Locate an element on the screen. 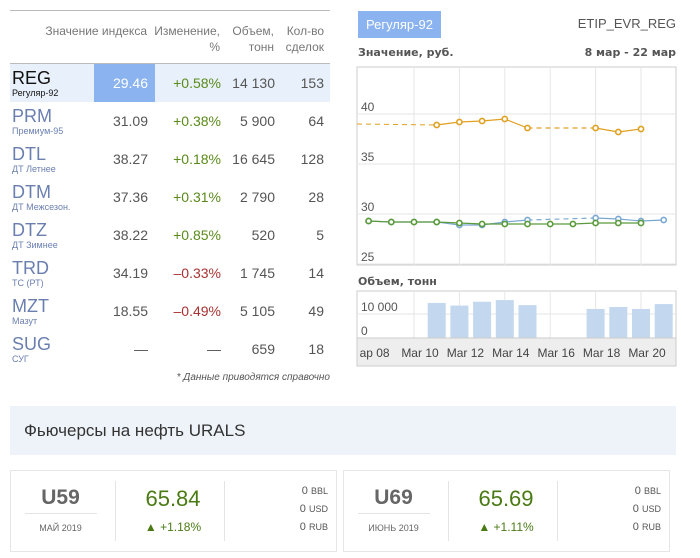 The image size is (700, 558). index-value: 37.36 is located at coordinates (130, 197).